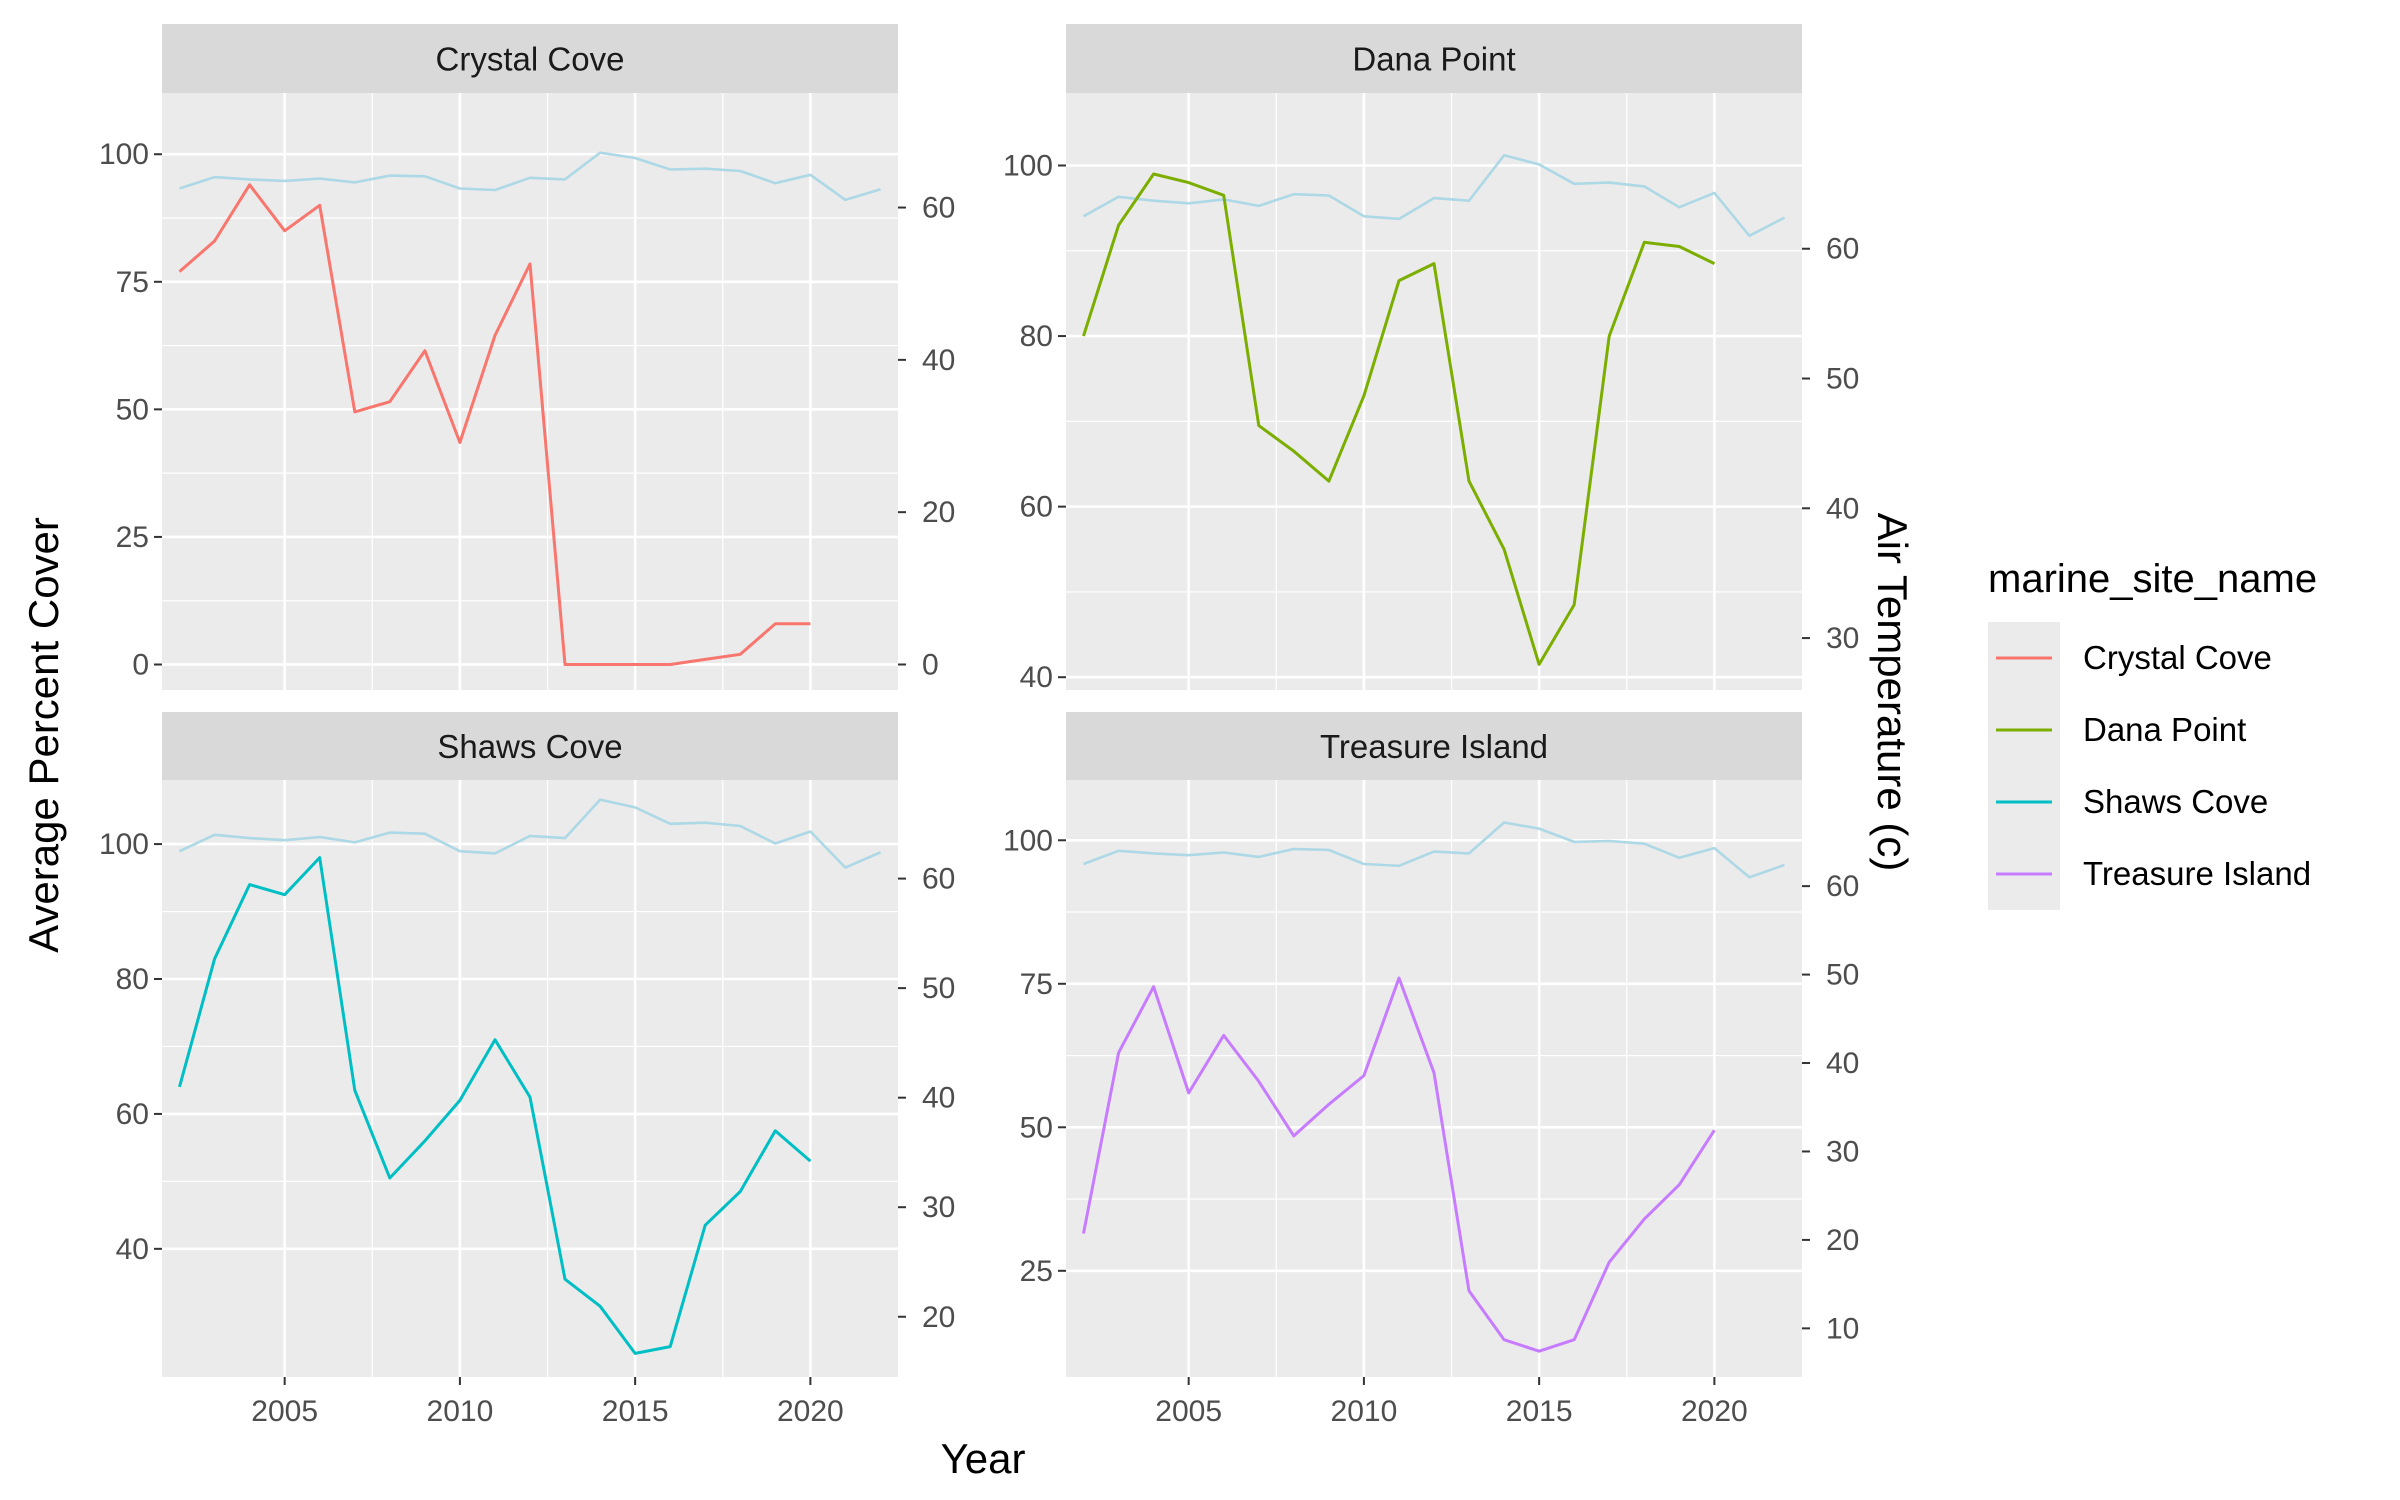  I want to click on strip-label: Shaws Cove, so click(529, 746).